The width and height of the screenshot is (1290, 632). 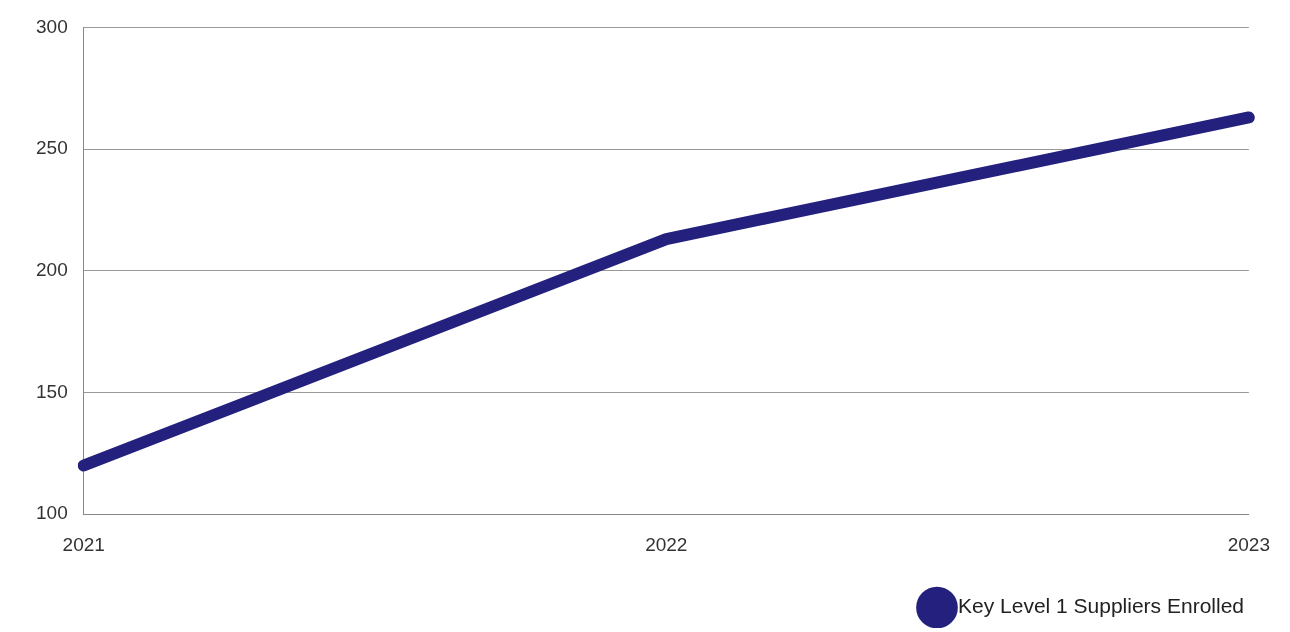 What do you see at coordinates (1249, 544) in the screenshot?
I see `x-tick-label: 2023` at bounding box center [1249, 544].